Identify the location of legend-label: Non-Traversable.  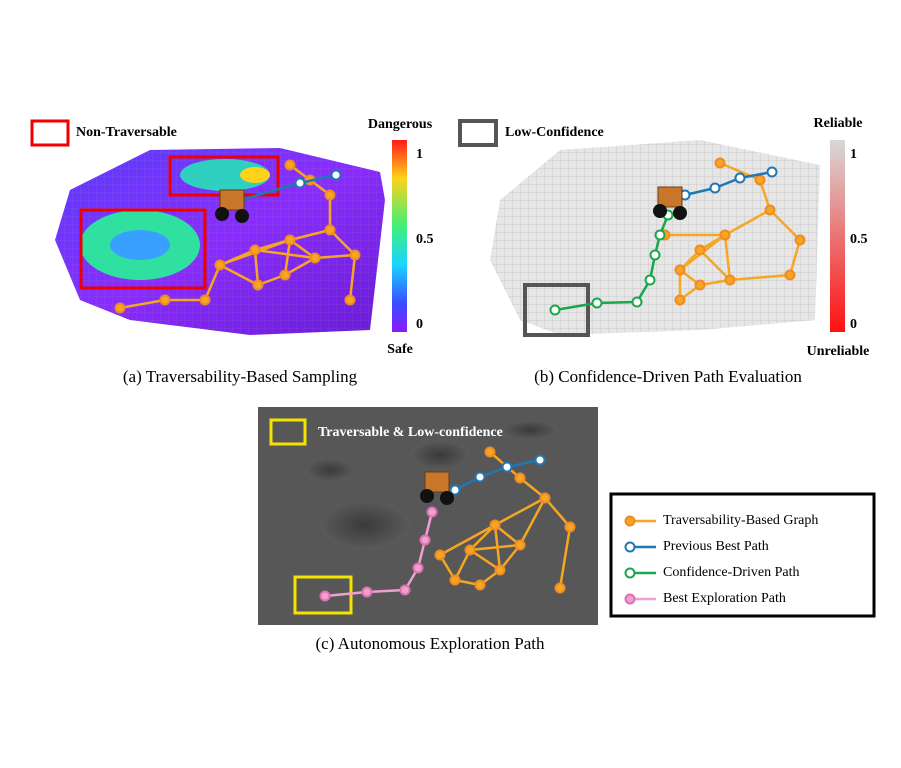
(126, 132).